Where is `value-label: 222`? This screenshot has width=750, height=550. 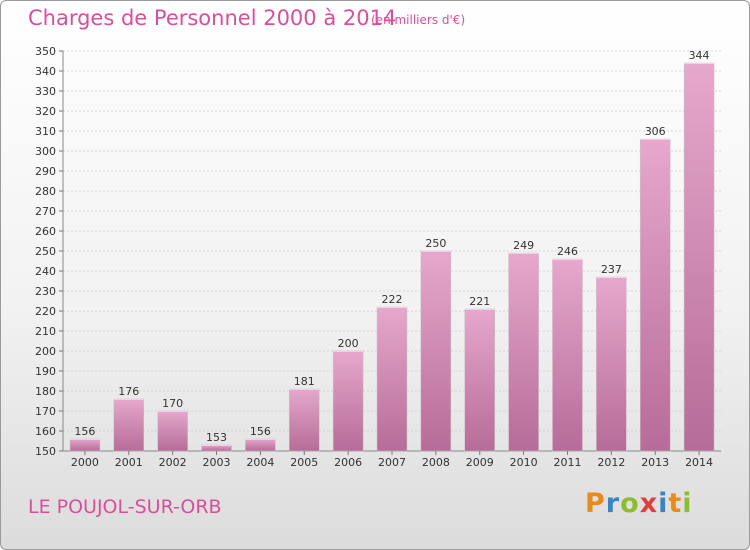 value-label: 222 is located at coordinates (392, 299).